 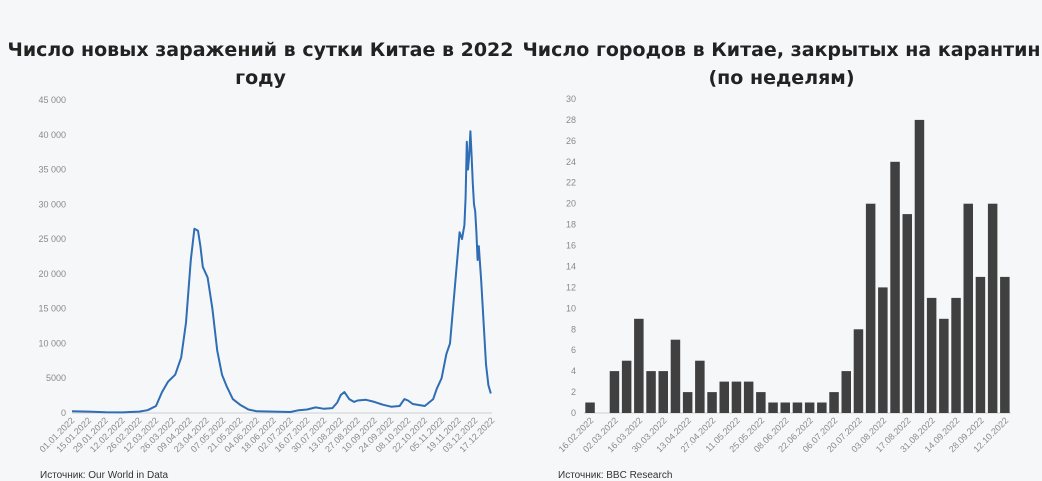 What do you see at coordinates (571, 287) in the screenshot?
I see `bar-y-tick-label: 12` at bounding box center [571, 287].